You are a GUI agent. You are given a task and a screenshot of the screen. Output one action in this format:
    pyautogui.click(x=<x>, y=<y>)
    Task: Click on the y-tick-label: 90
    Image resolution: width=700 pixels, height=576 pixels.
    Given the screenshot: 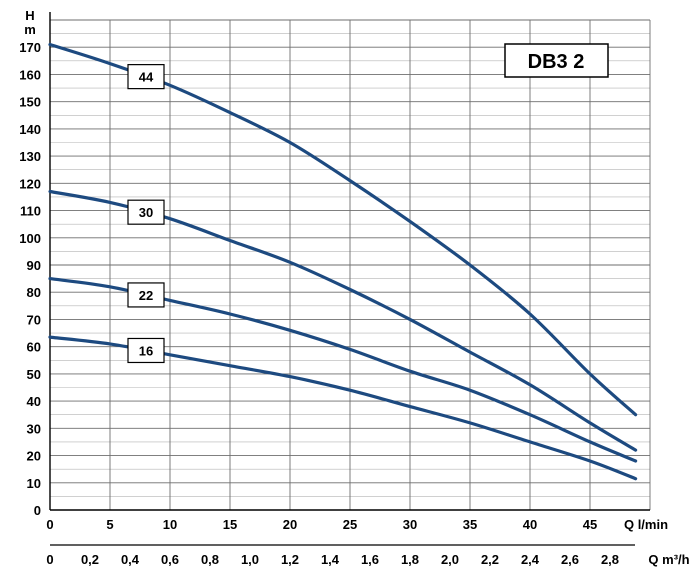 What is the action you would take?
    pyautogui.click(x=34, y=265)
    